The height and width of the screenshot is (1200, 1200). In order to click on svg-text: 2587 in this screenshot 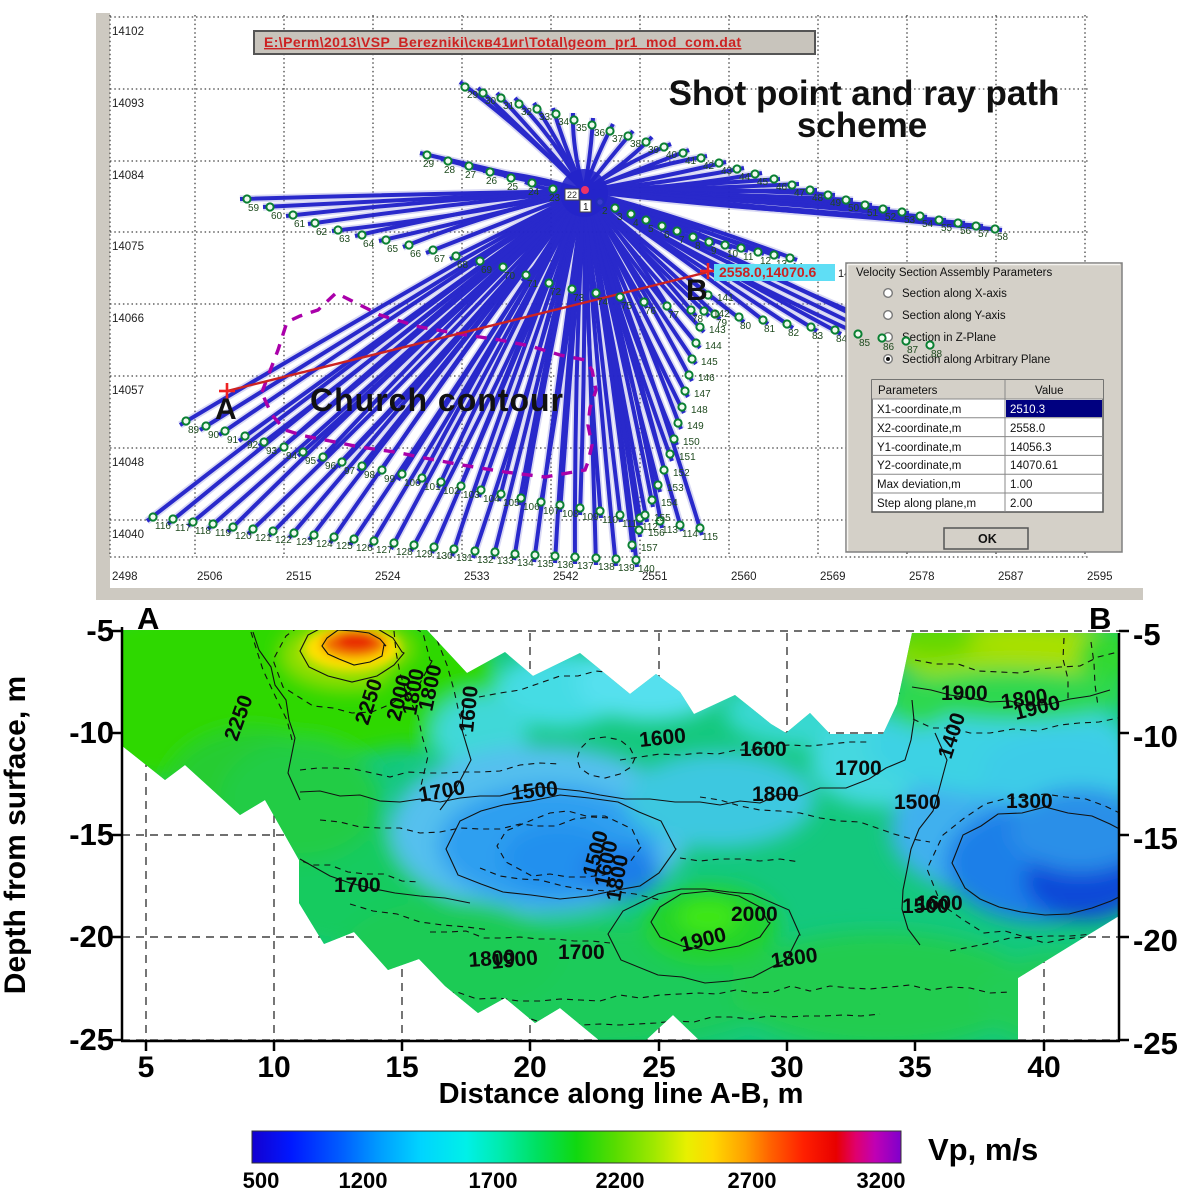, I will do `click(1011, 577)`.